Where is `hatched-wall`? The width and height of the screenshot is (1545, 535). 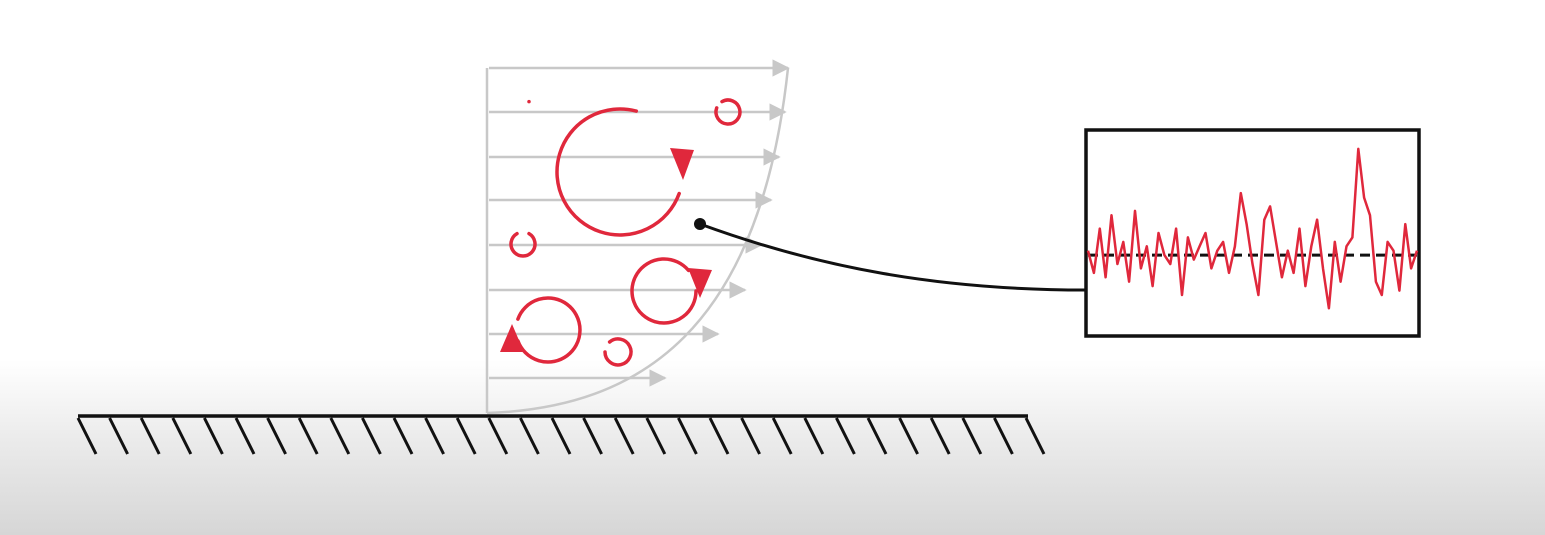 hatched-wall is located at coordinates (561, 434).